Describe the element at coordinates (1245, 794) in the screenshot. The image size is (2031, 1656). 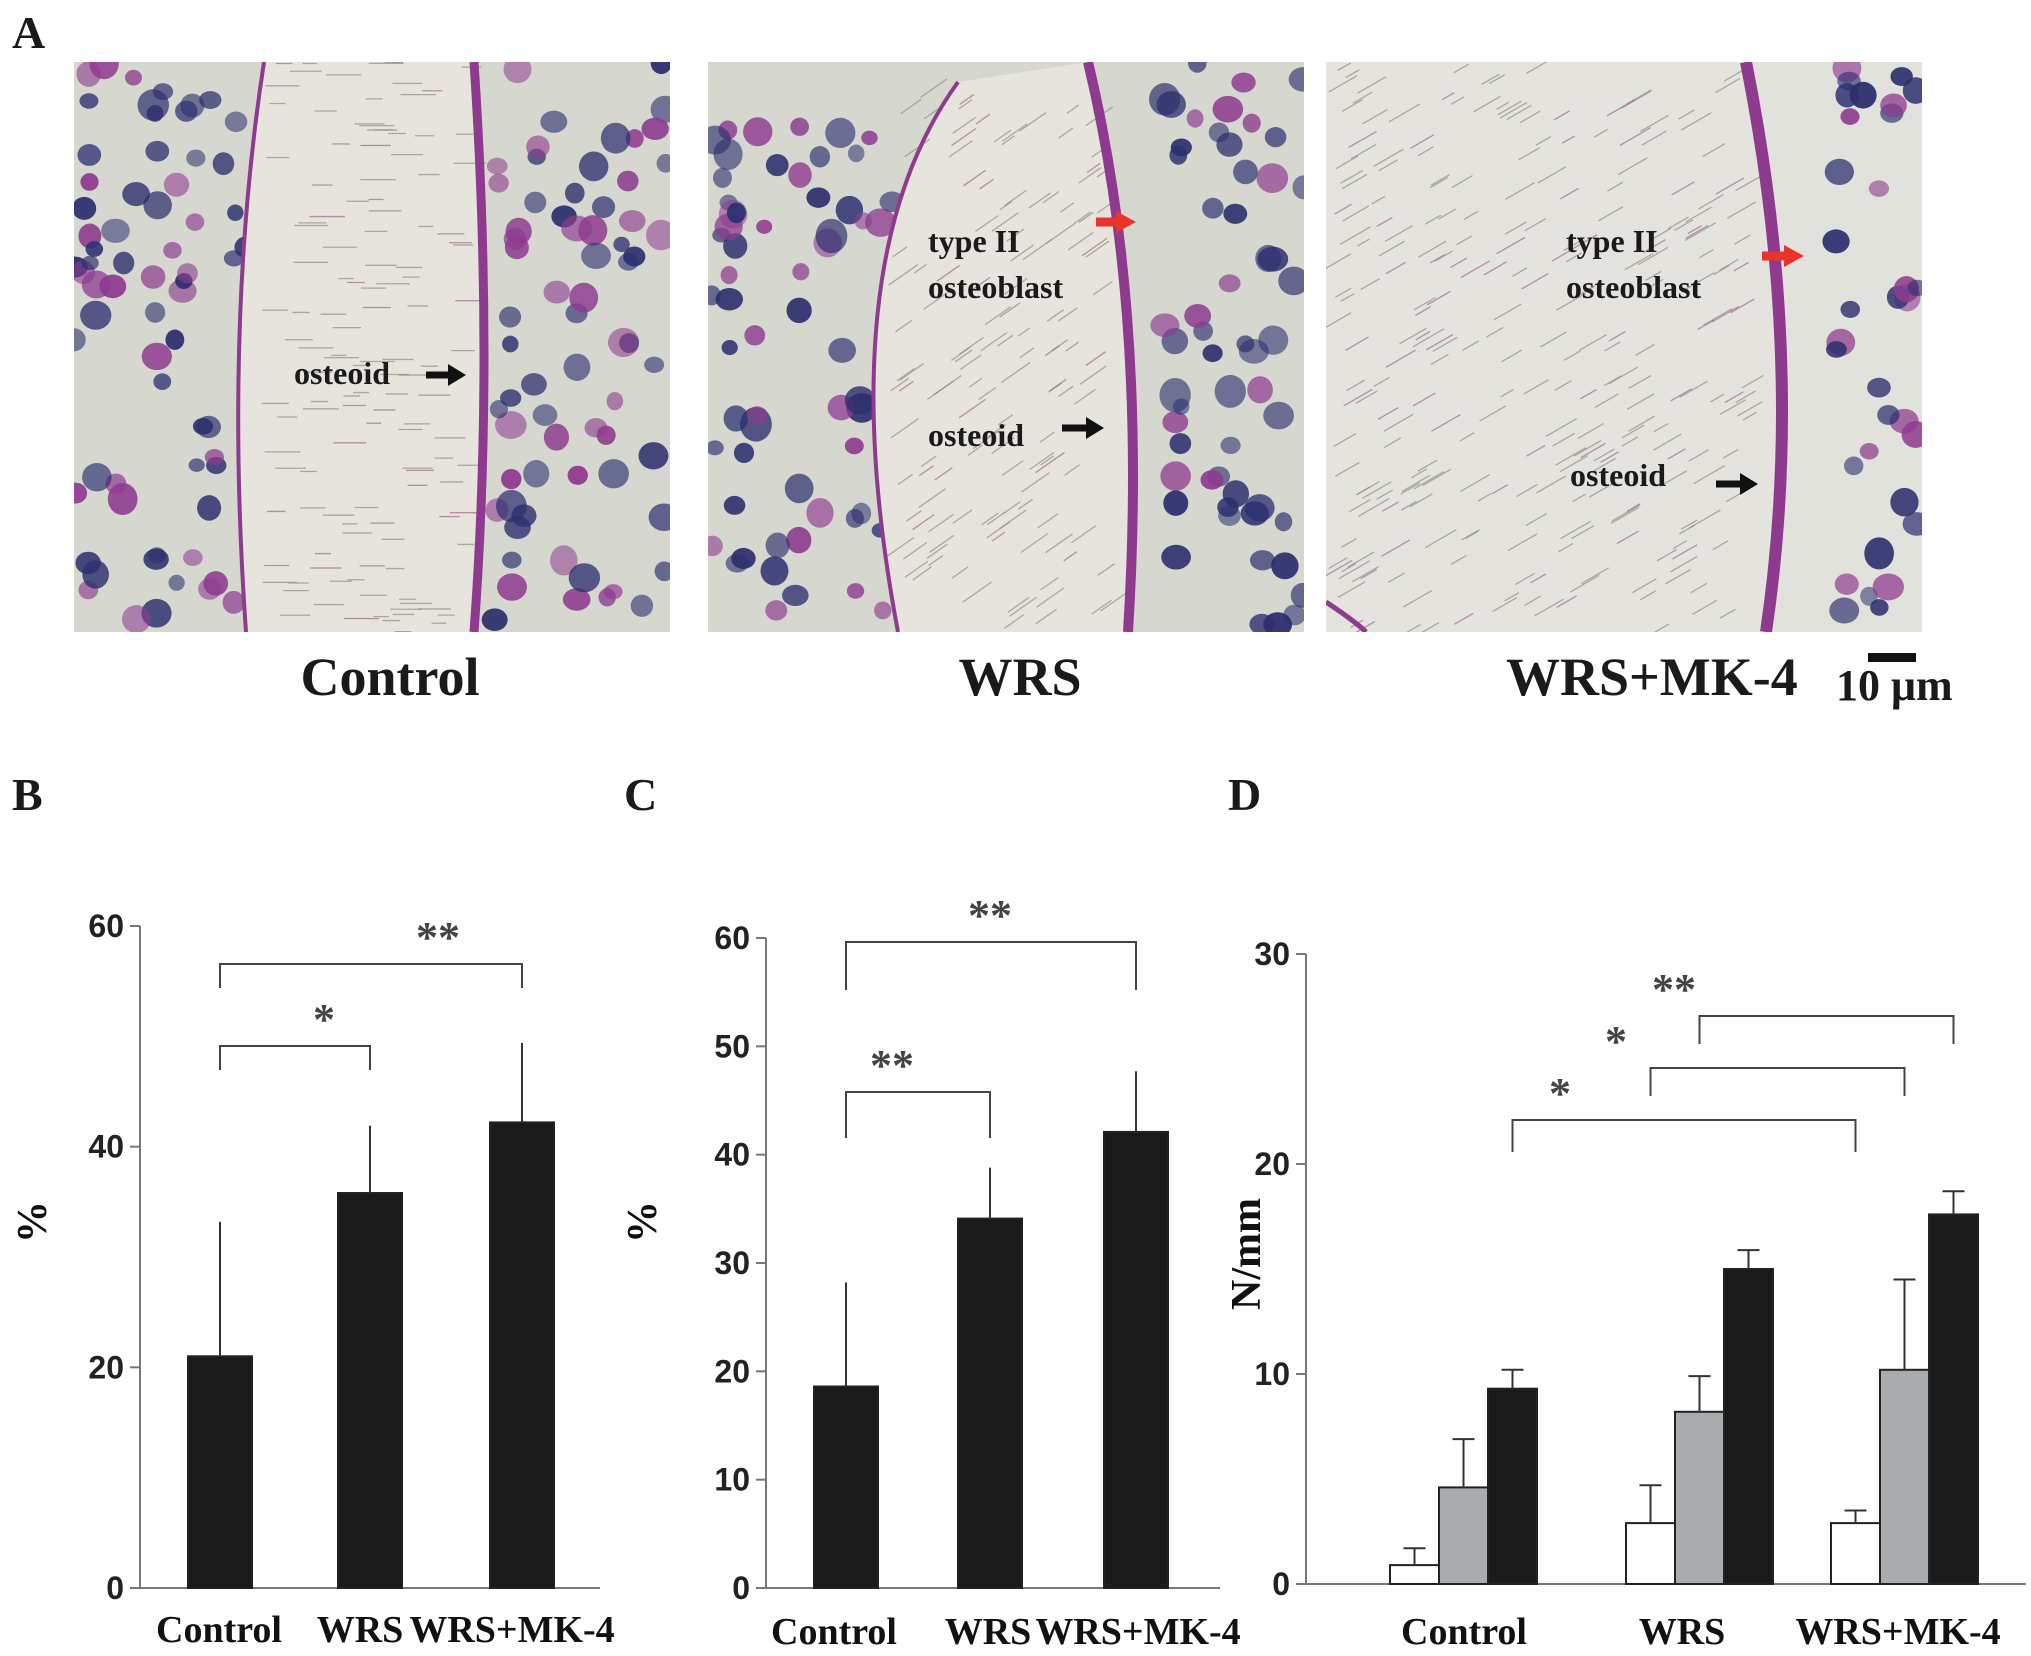
I see `panel-label-d: D` at that location.